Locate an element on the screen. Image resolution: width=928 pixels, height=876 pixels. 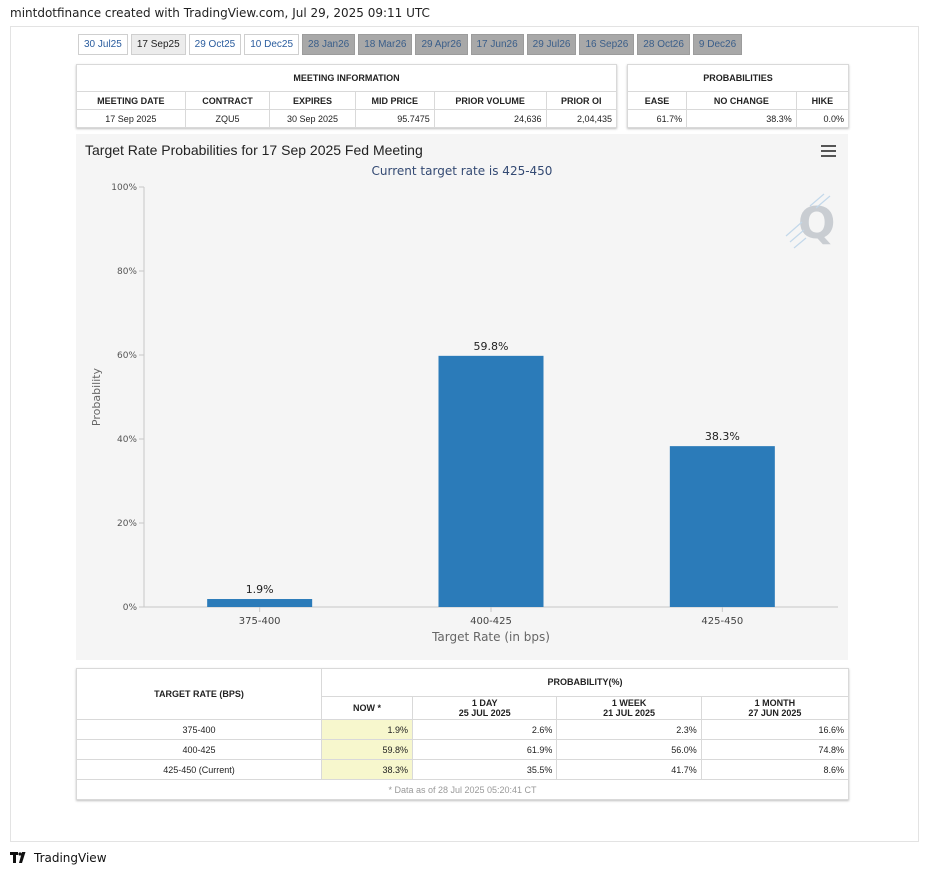
tab-meeting-date: 9 Dec26 is located at coordinates (717, 44).